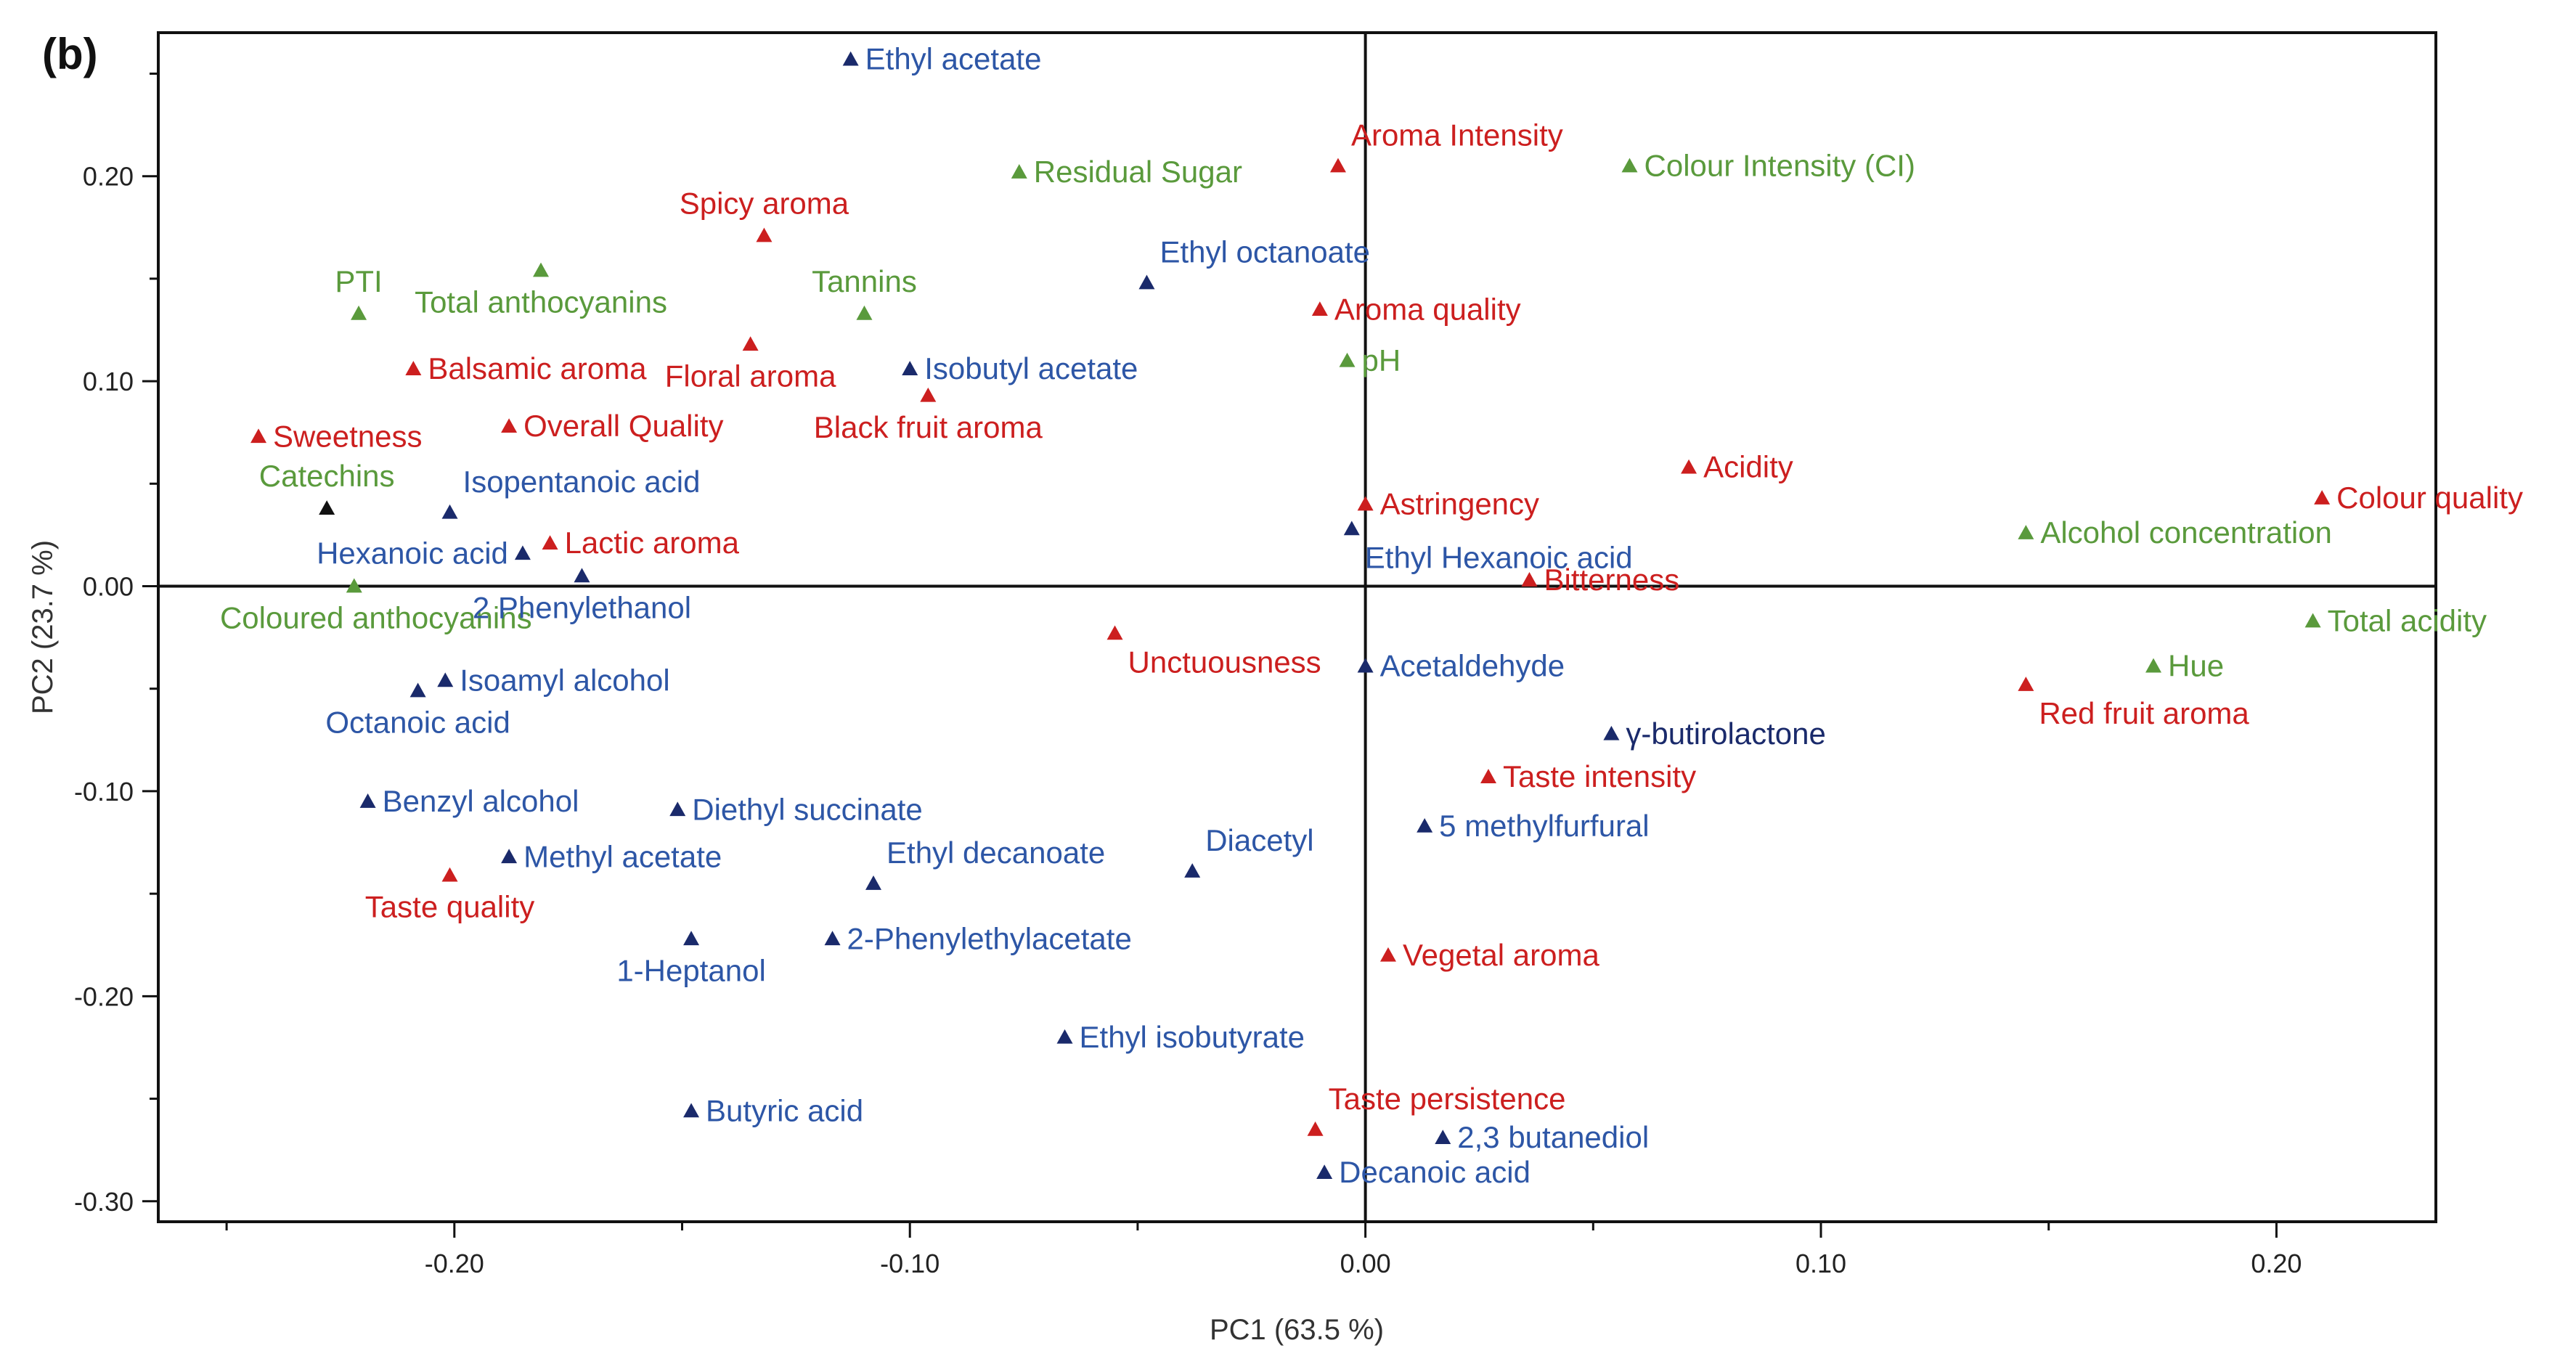 Image resolution: width=2576 pixels, height=1372 pixels. Describe the element at coordinates (108, 587) in the screenshot. I see `y-tick-label: 0.00` at that location.